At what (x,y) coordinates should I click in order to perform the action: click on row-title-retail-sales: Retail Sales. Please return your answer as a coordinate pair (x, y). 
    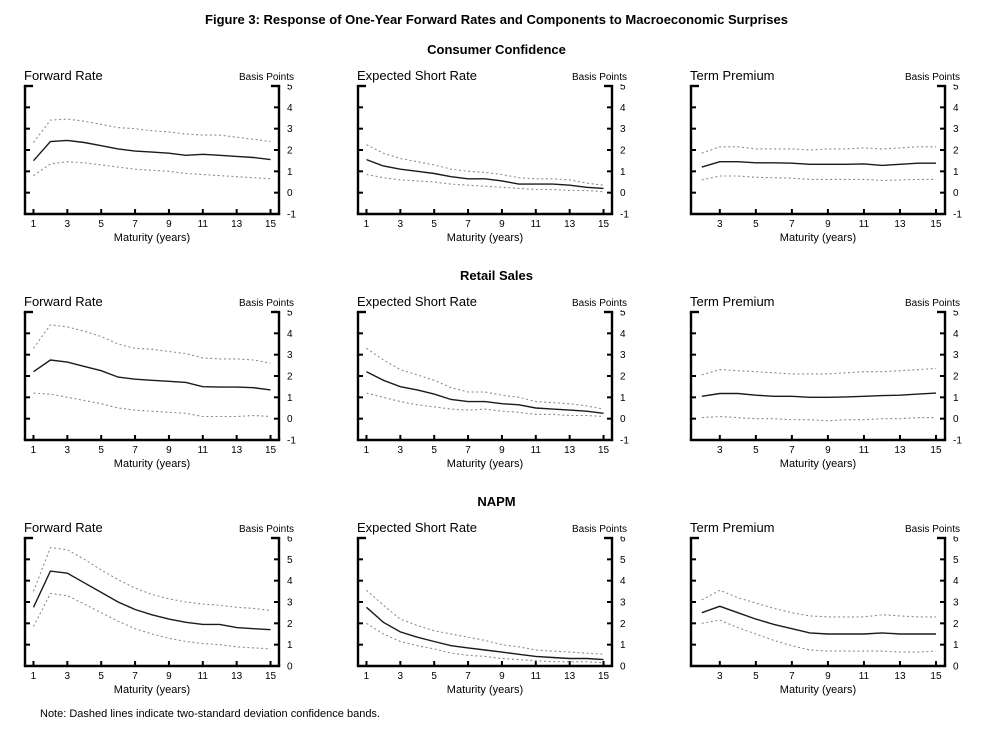
    Looking at the image, I should click on (496, 275).